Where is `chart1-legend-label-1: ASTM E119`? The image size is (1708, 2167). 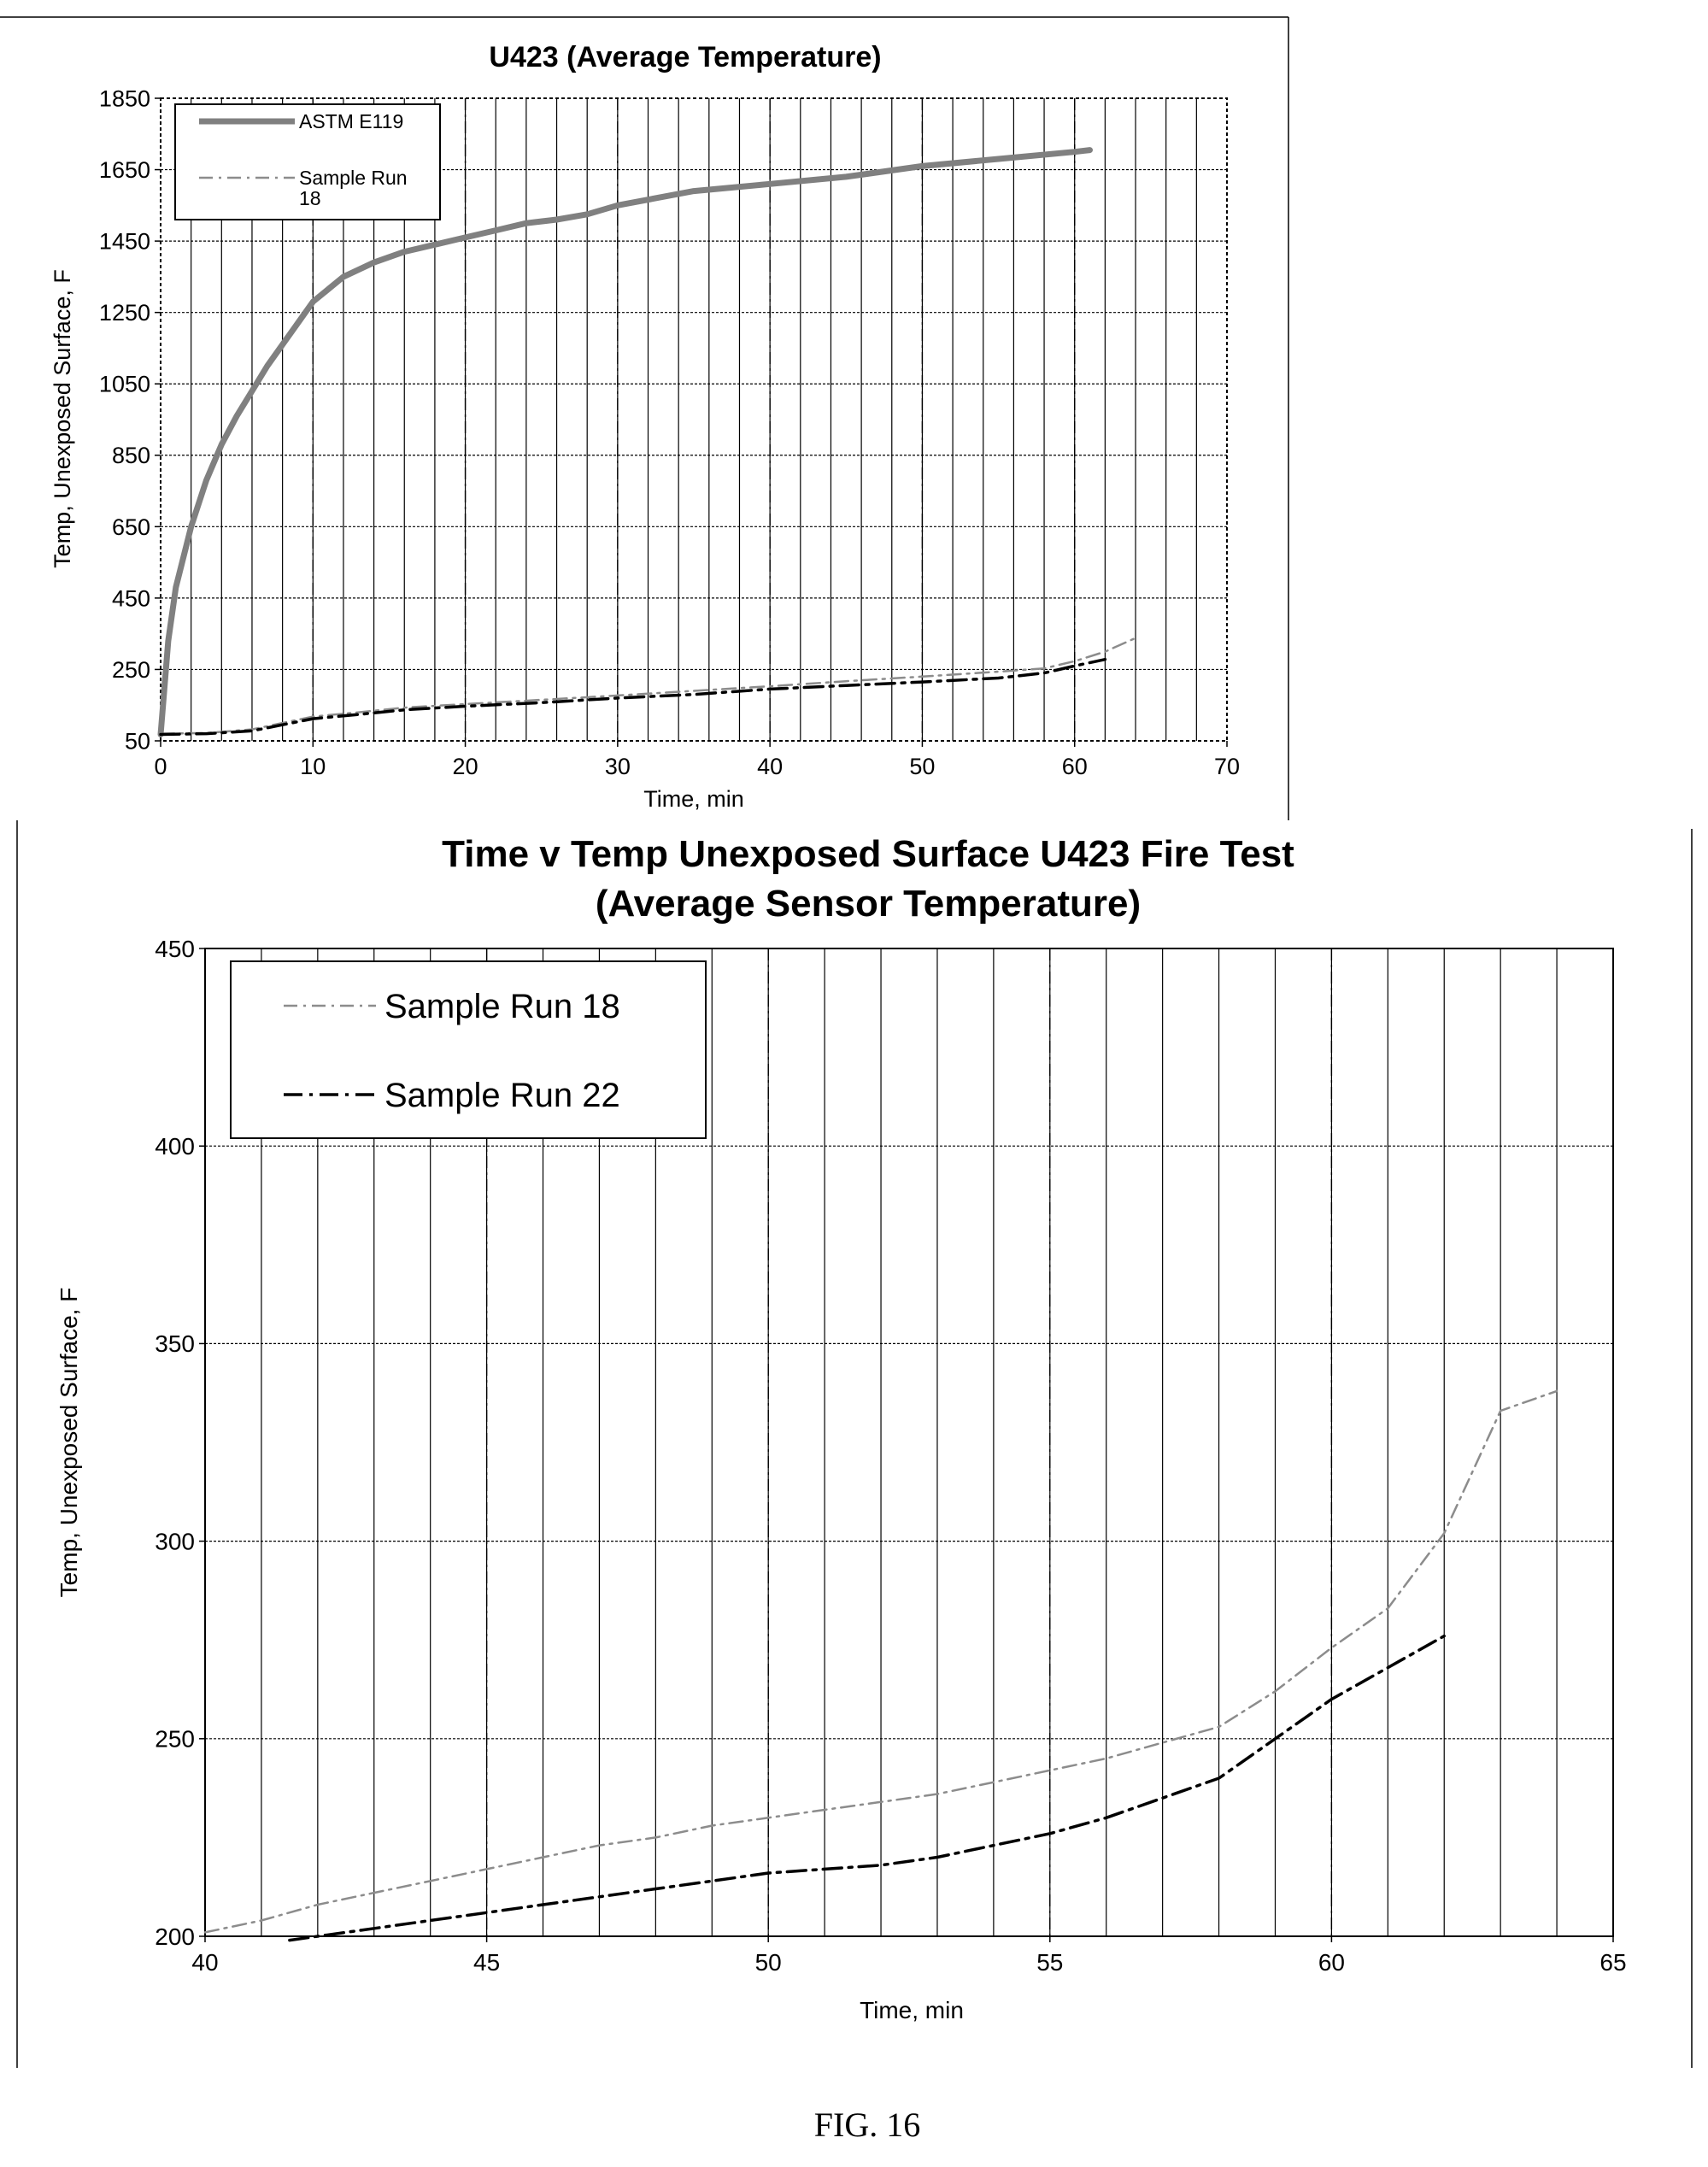
chart1-legend-label-1: ASTM E119 is located at coordinates (351, 121).